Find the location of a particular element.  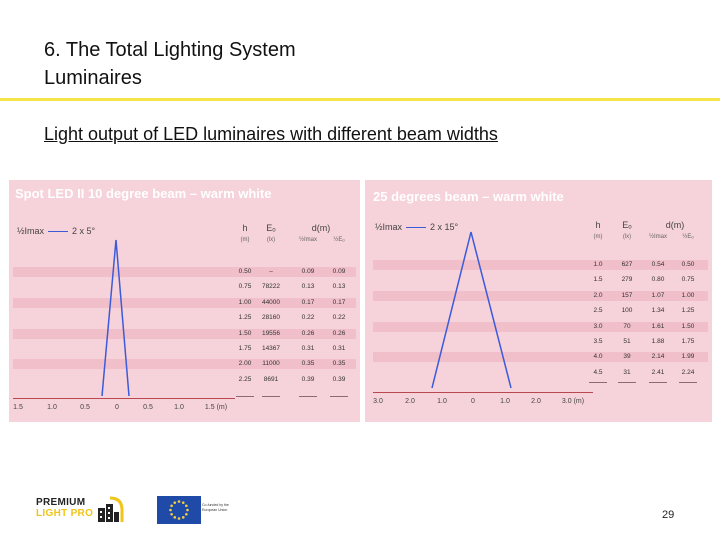

x-axis-tick-label: 0.5 is located at coordinates (85, 407).